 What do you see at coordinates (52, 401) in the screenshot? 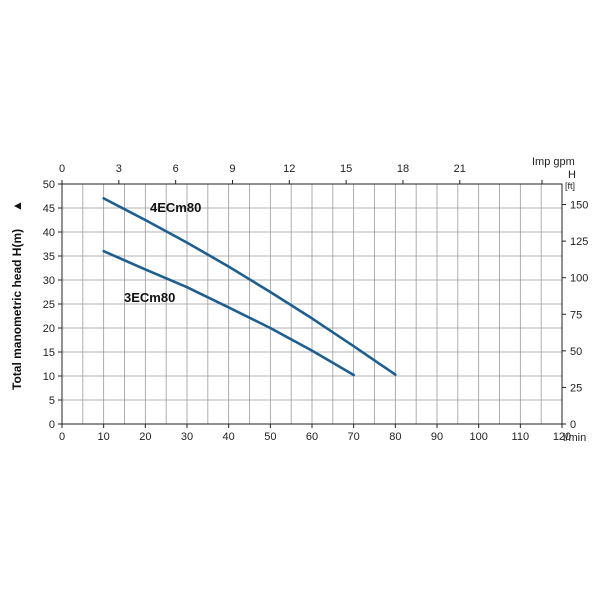
I see `y-tick-label: 5` at bounding box center [52, 401].